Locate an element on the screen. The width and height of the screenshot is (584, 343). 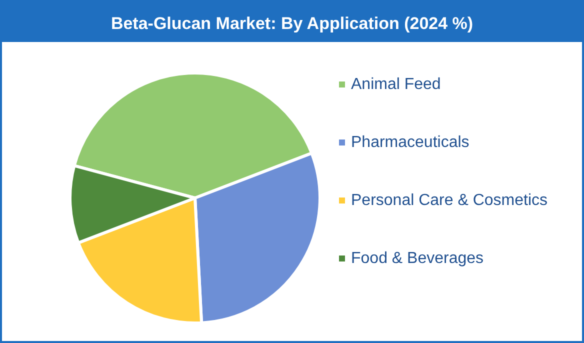
legend-label: Animal Feed is located at coordinates (396, 84).